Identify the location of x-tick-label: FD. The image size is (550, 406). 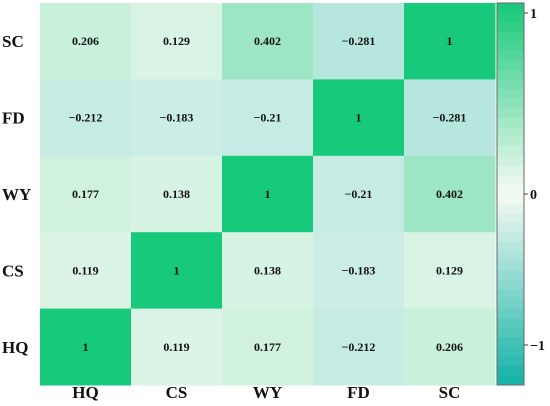
(358, 392).